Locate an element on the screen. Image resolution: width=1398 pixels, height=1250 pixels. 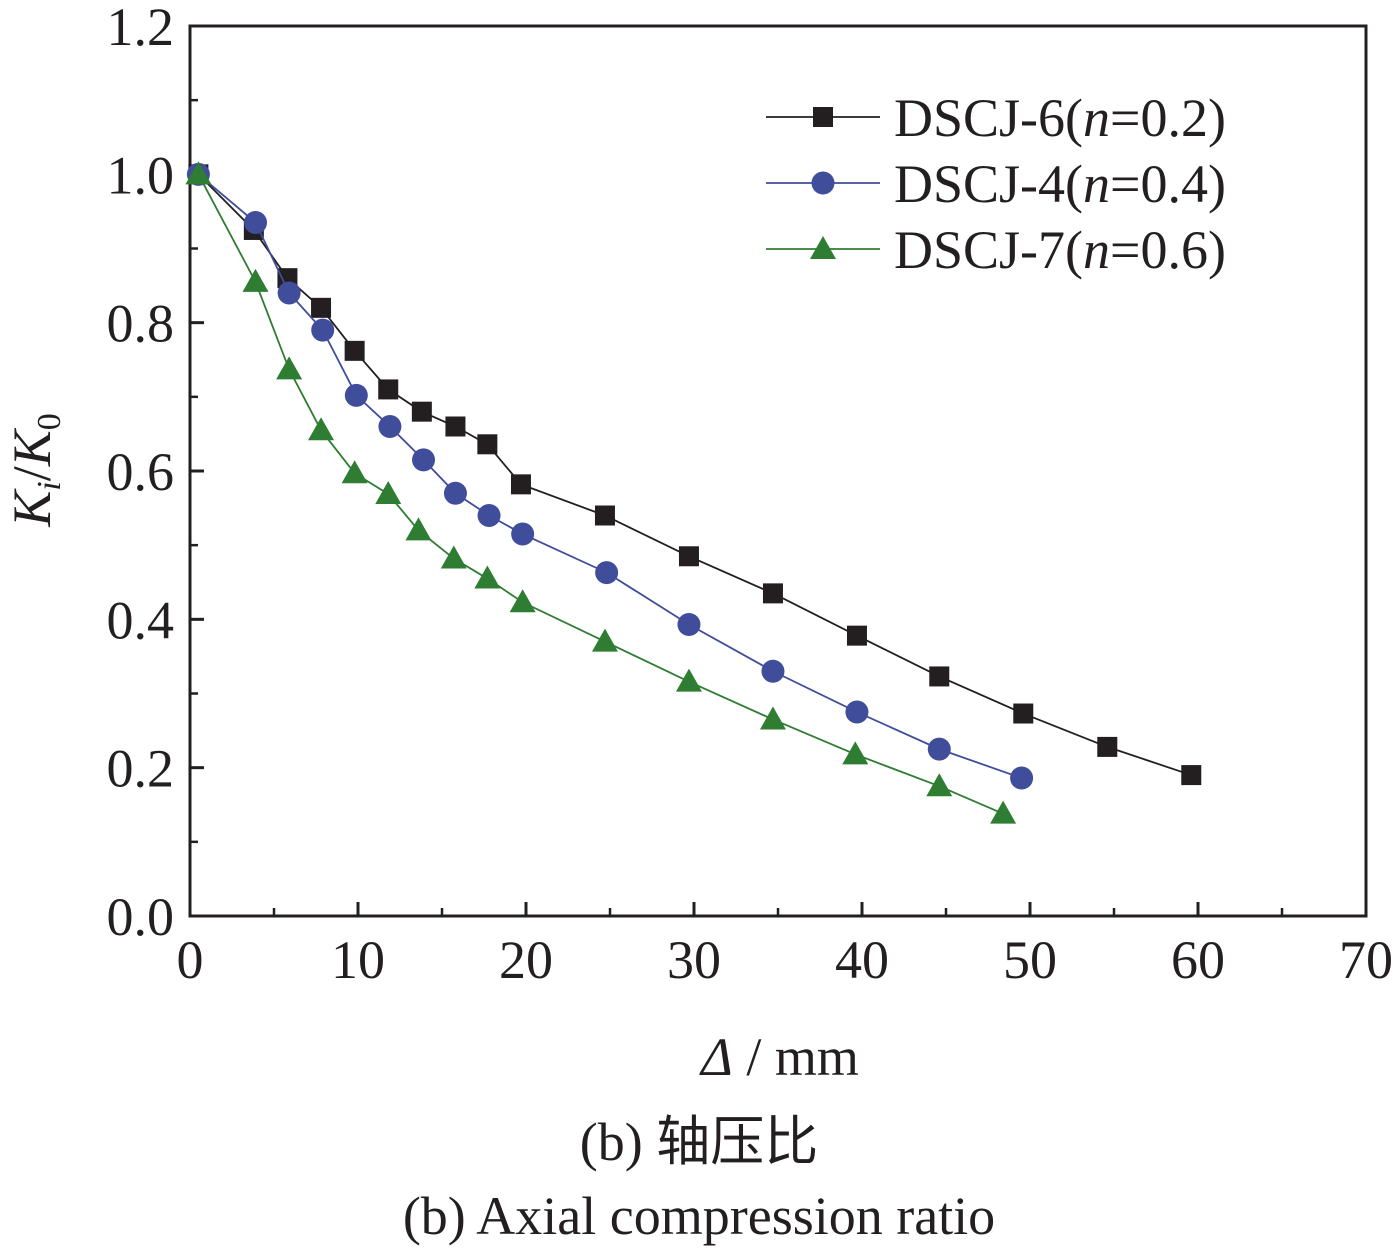
legend-label-2: DSCJ-4(n=0.4) is located at coordinates (1060, 184).